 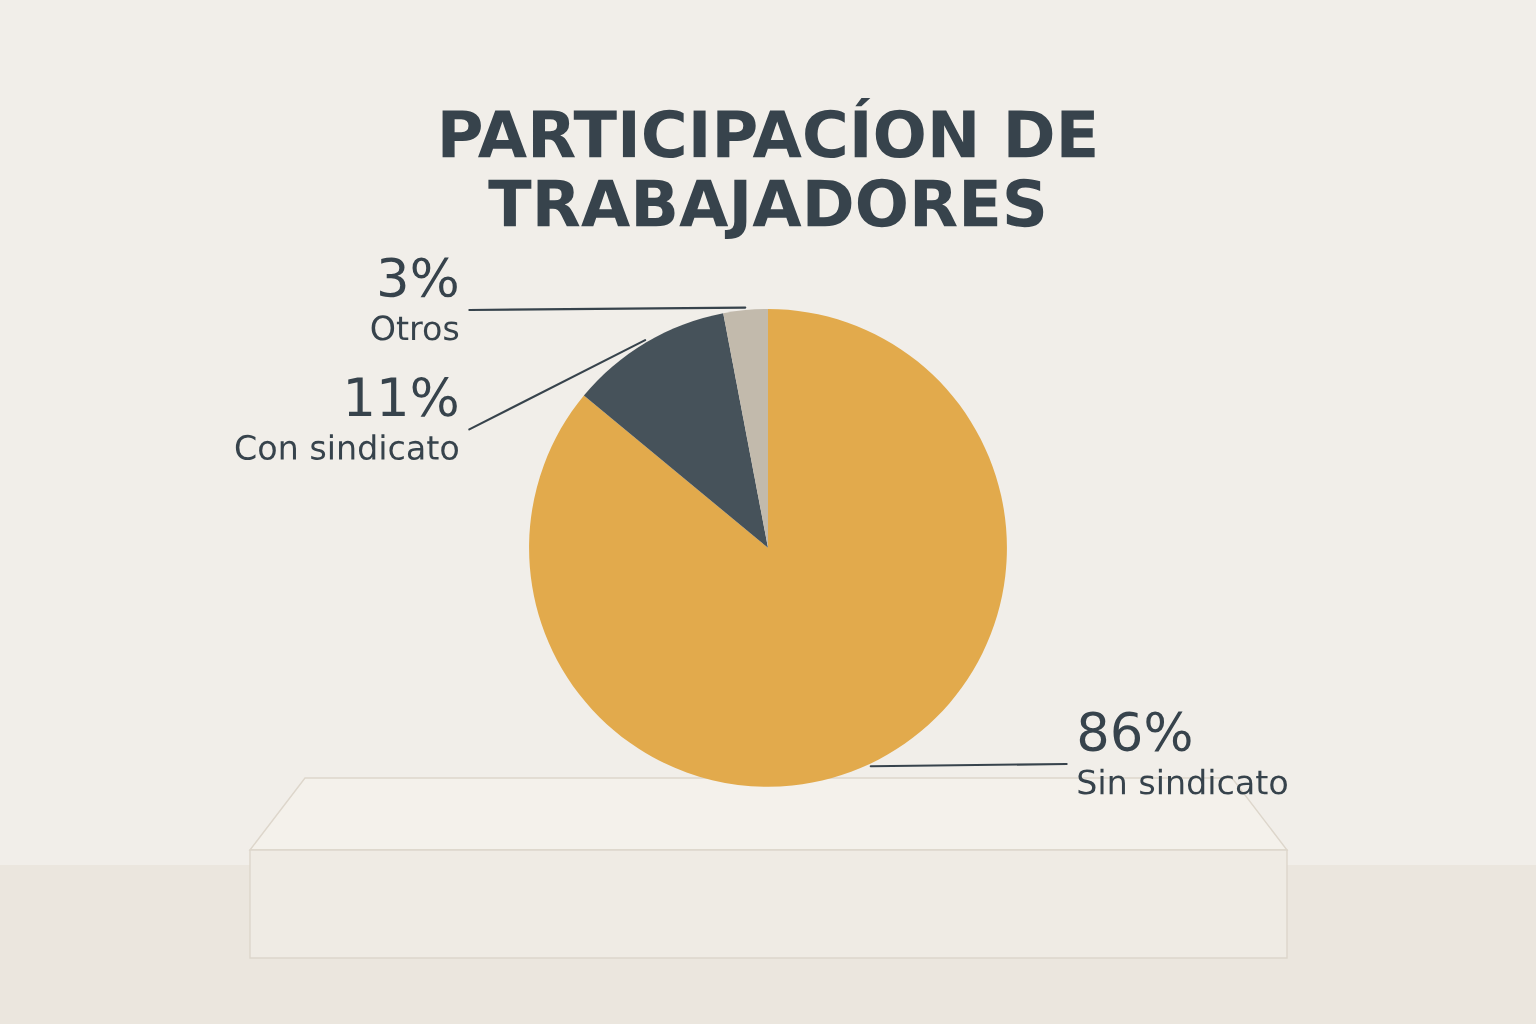 What do you see at coordinates (346, 447) in the screenshot?
I see `slice-label: Con sindicato` at bounding box center [346, 447].